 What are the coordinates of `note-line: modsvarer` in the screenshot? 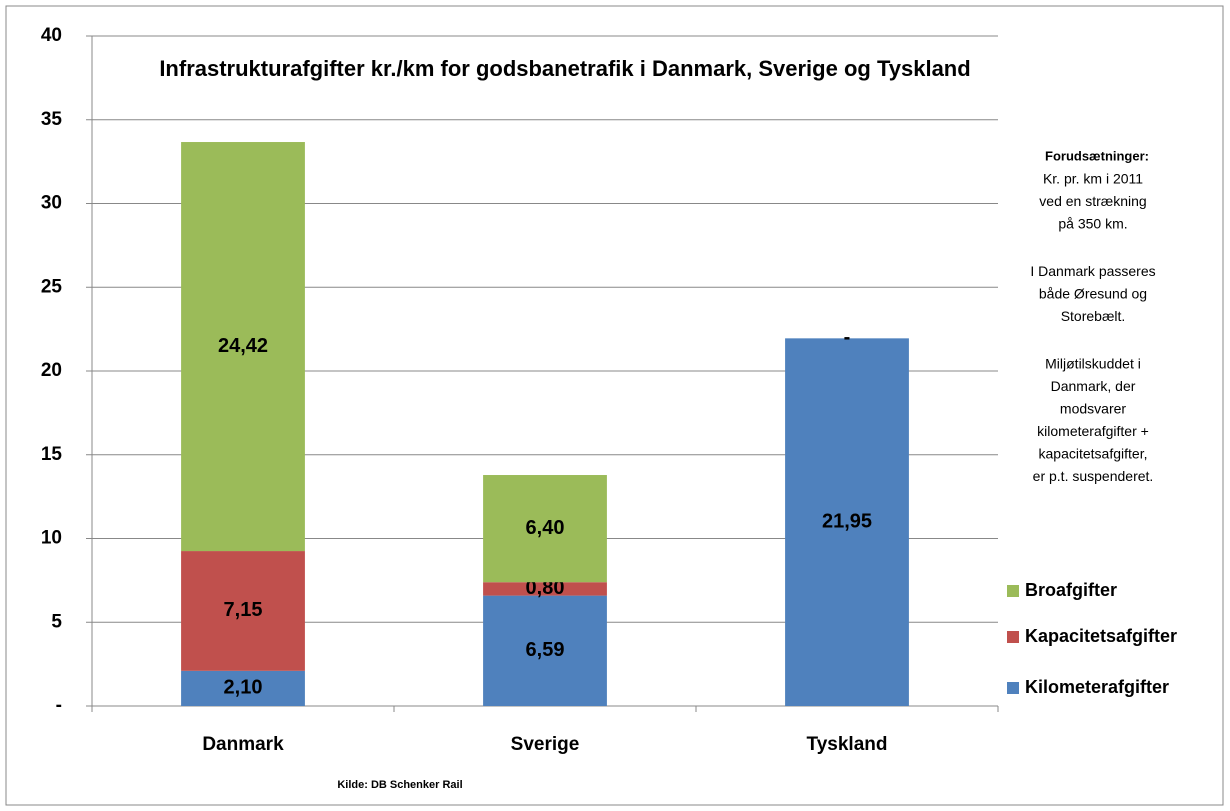 It's located at (1093, 409).